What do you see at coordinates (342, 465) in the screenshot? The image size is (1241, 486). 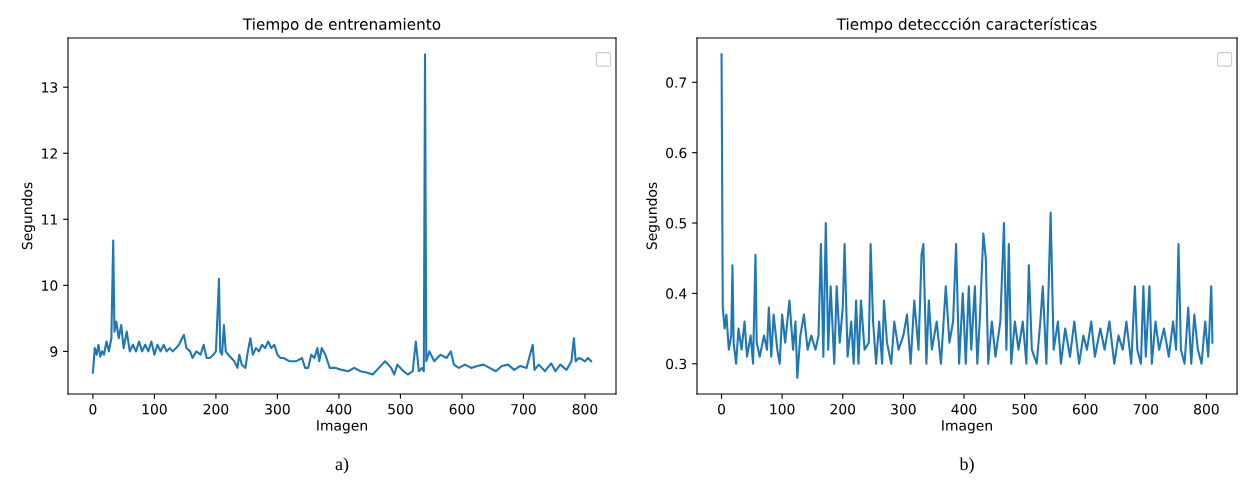 I see `text: a)` at bounding box center [342, 465].